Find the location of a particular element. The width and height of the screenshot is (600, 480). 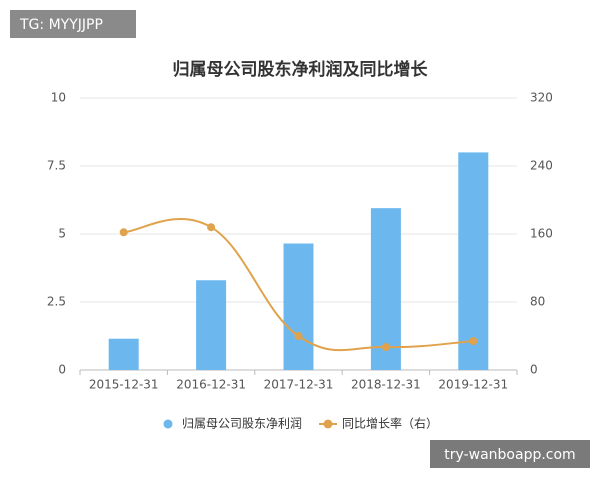

x-tick-label: 2016-12-31 is located at coordinates (211, 385).